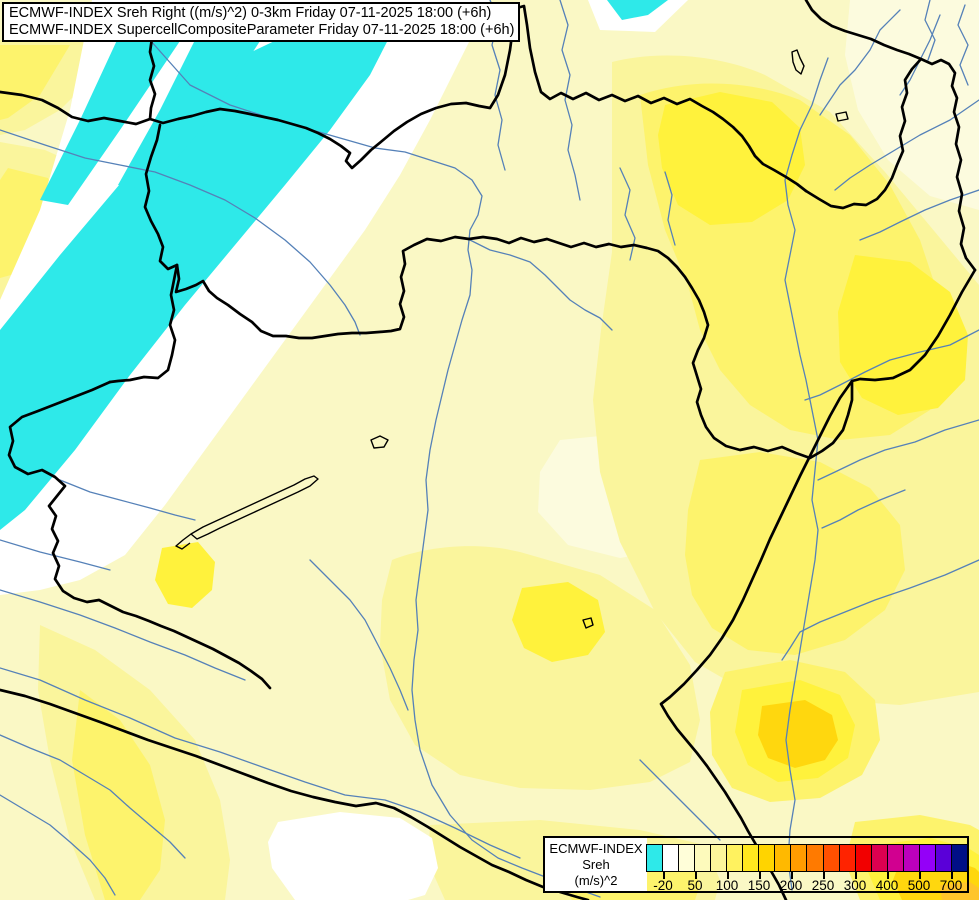 The height and width of the screenshot is (900, 979). What do you see at coordinates (919, 885) in the screenshot?
I see `legend-tick-label: 500` at bounding box center [919, 885].